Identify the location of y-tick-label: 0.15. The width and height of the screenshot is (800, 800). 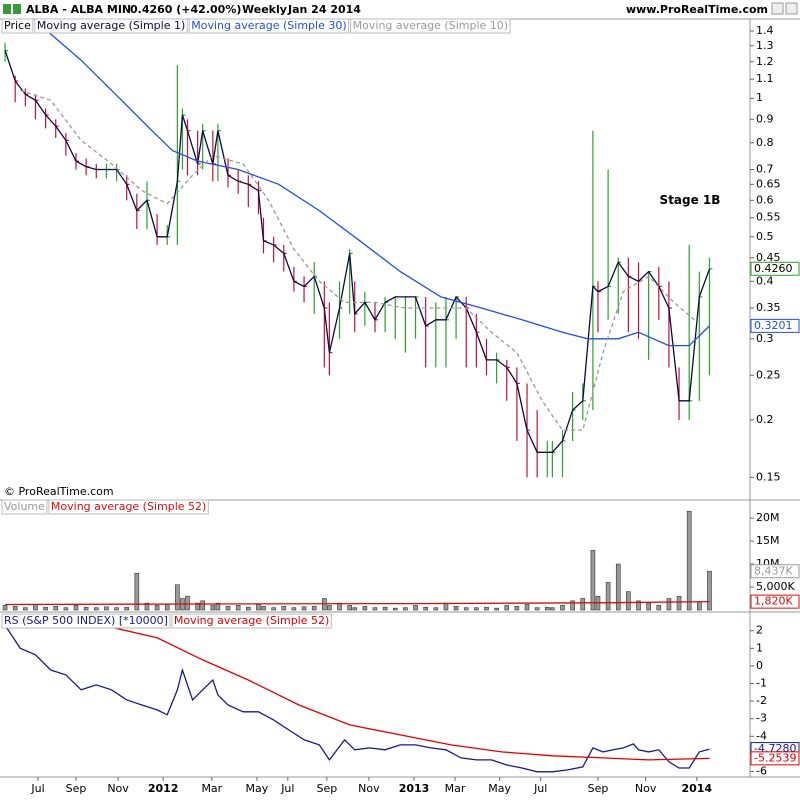
(768, 476).